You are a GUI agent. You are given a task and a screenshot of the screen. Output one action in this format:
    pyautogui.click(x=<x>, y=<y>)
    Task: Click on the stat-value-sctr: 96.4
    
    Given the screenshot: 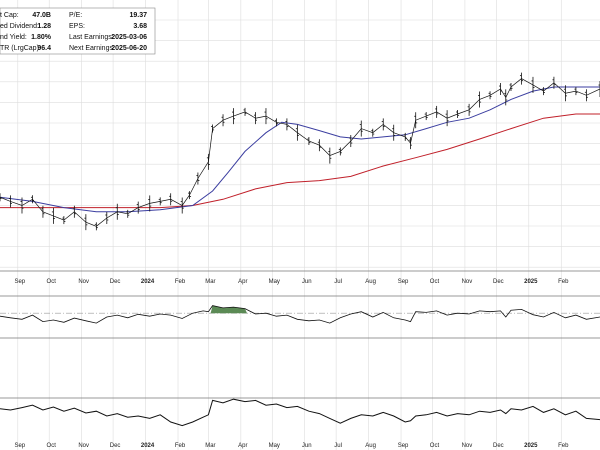 What is the action you would take?
    pyautogui.click(x=44, y=48)
    